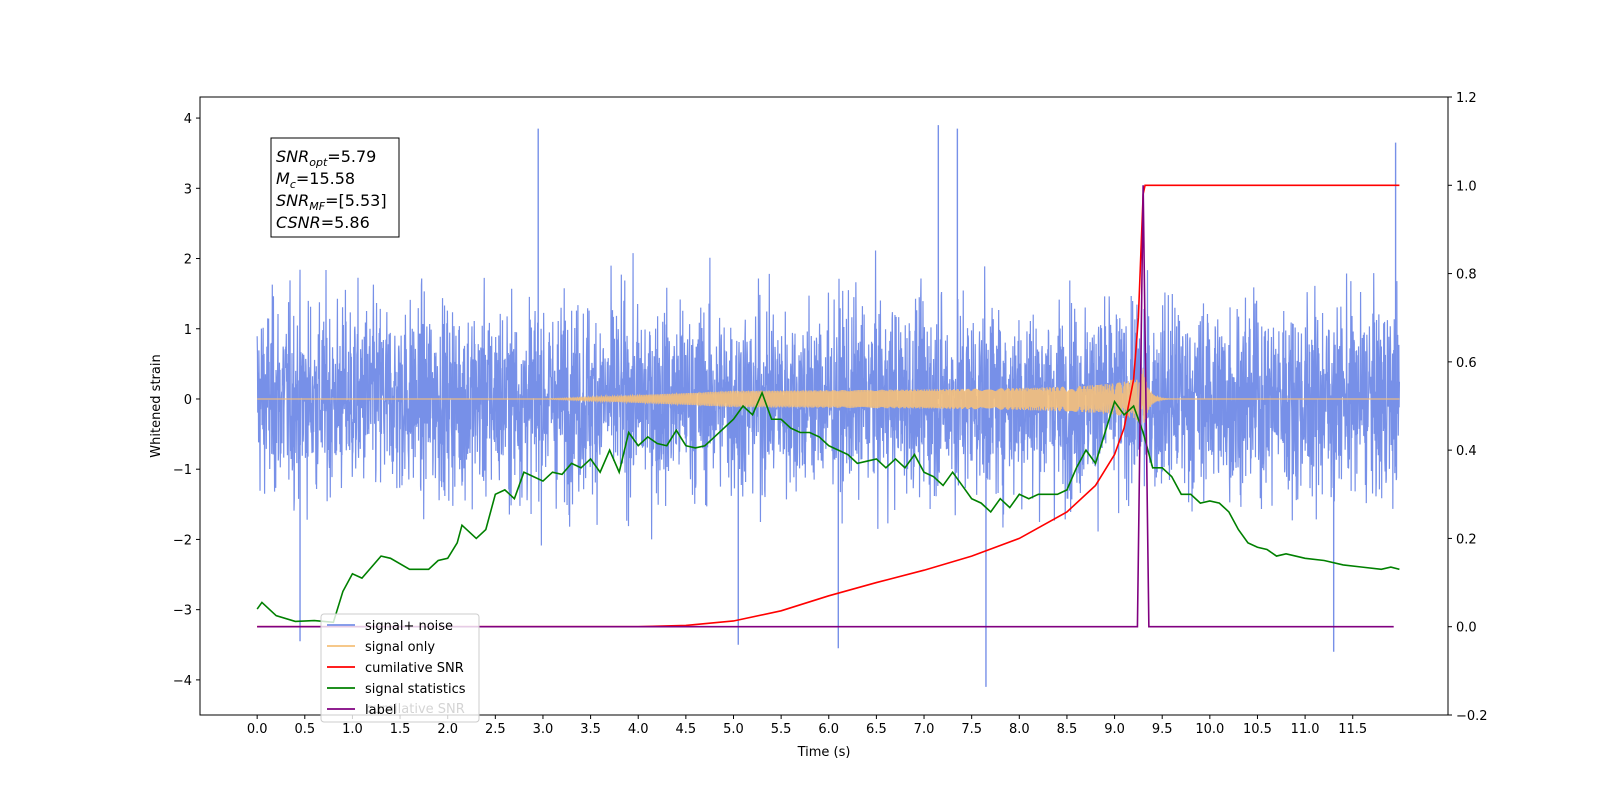  What do you see at coordinates (1067, 729) in the screenshot?
I see `x-tick-label: 8.5` at bounding box center [1067, 729].